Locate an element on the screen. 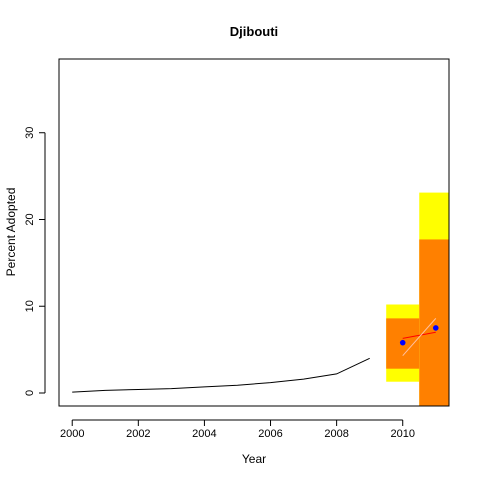 The height and width of the screenshot is (480, 480). x-tick-label-2006: 2006 is located at coordinates (270, 434).